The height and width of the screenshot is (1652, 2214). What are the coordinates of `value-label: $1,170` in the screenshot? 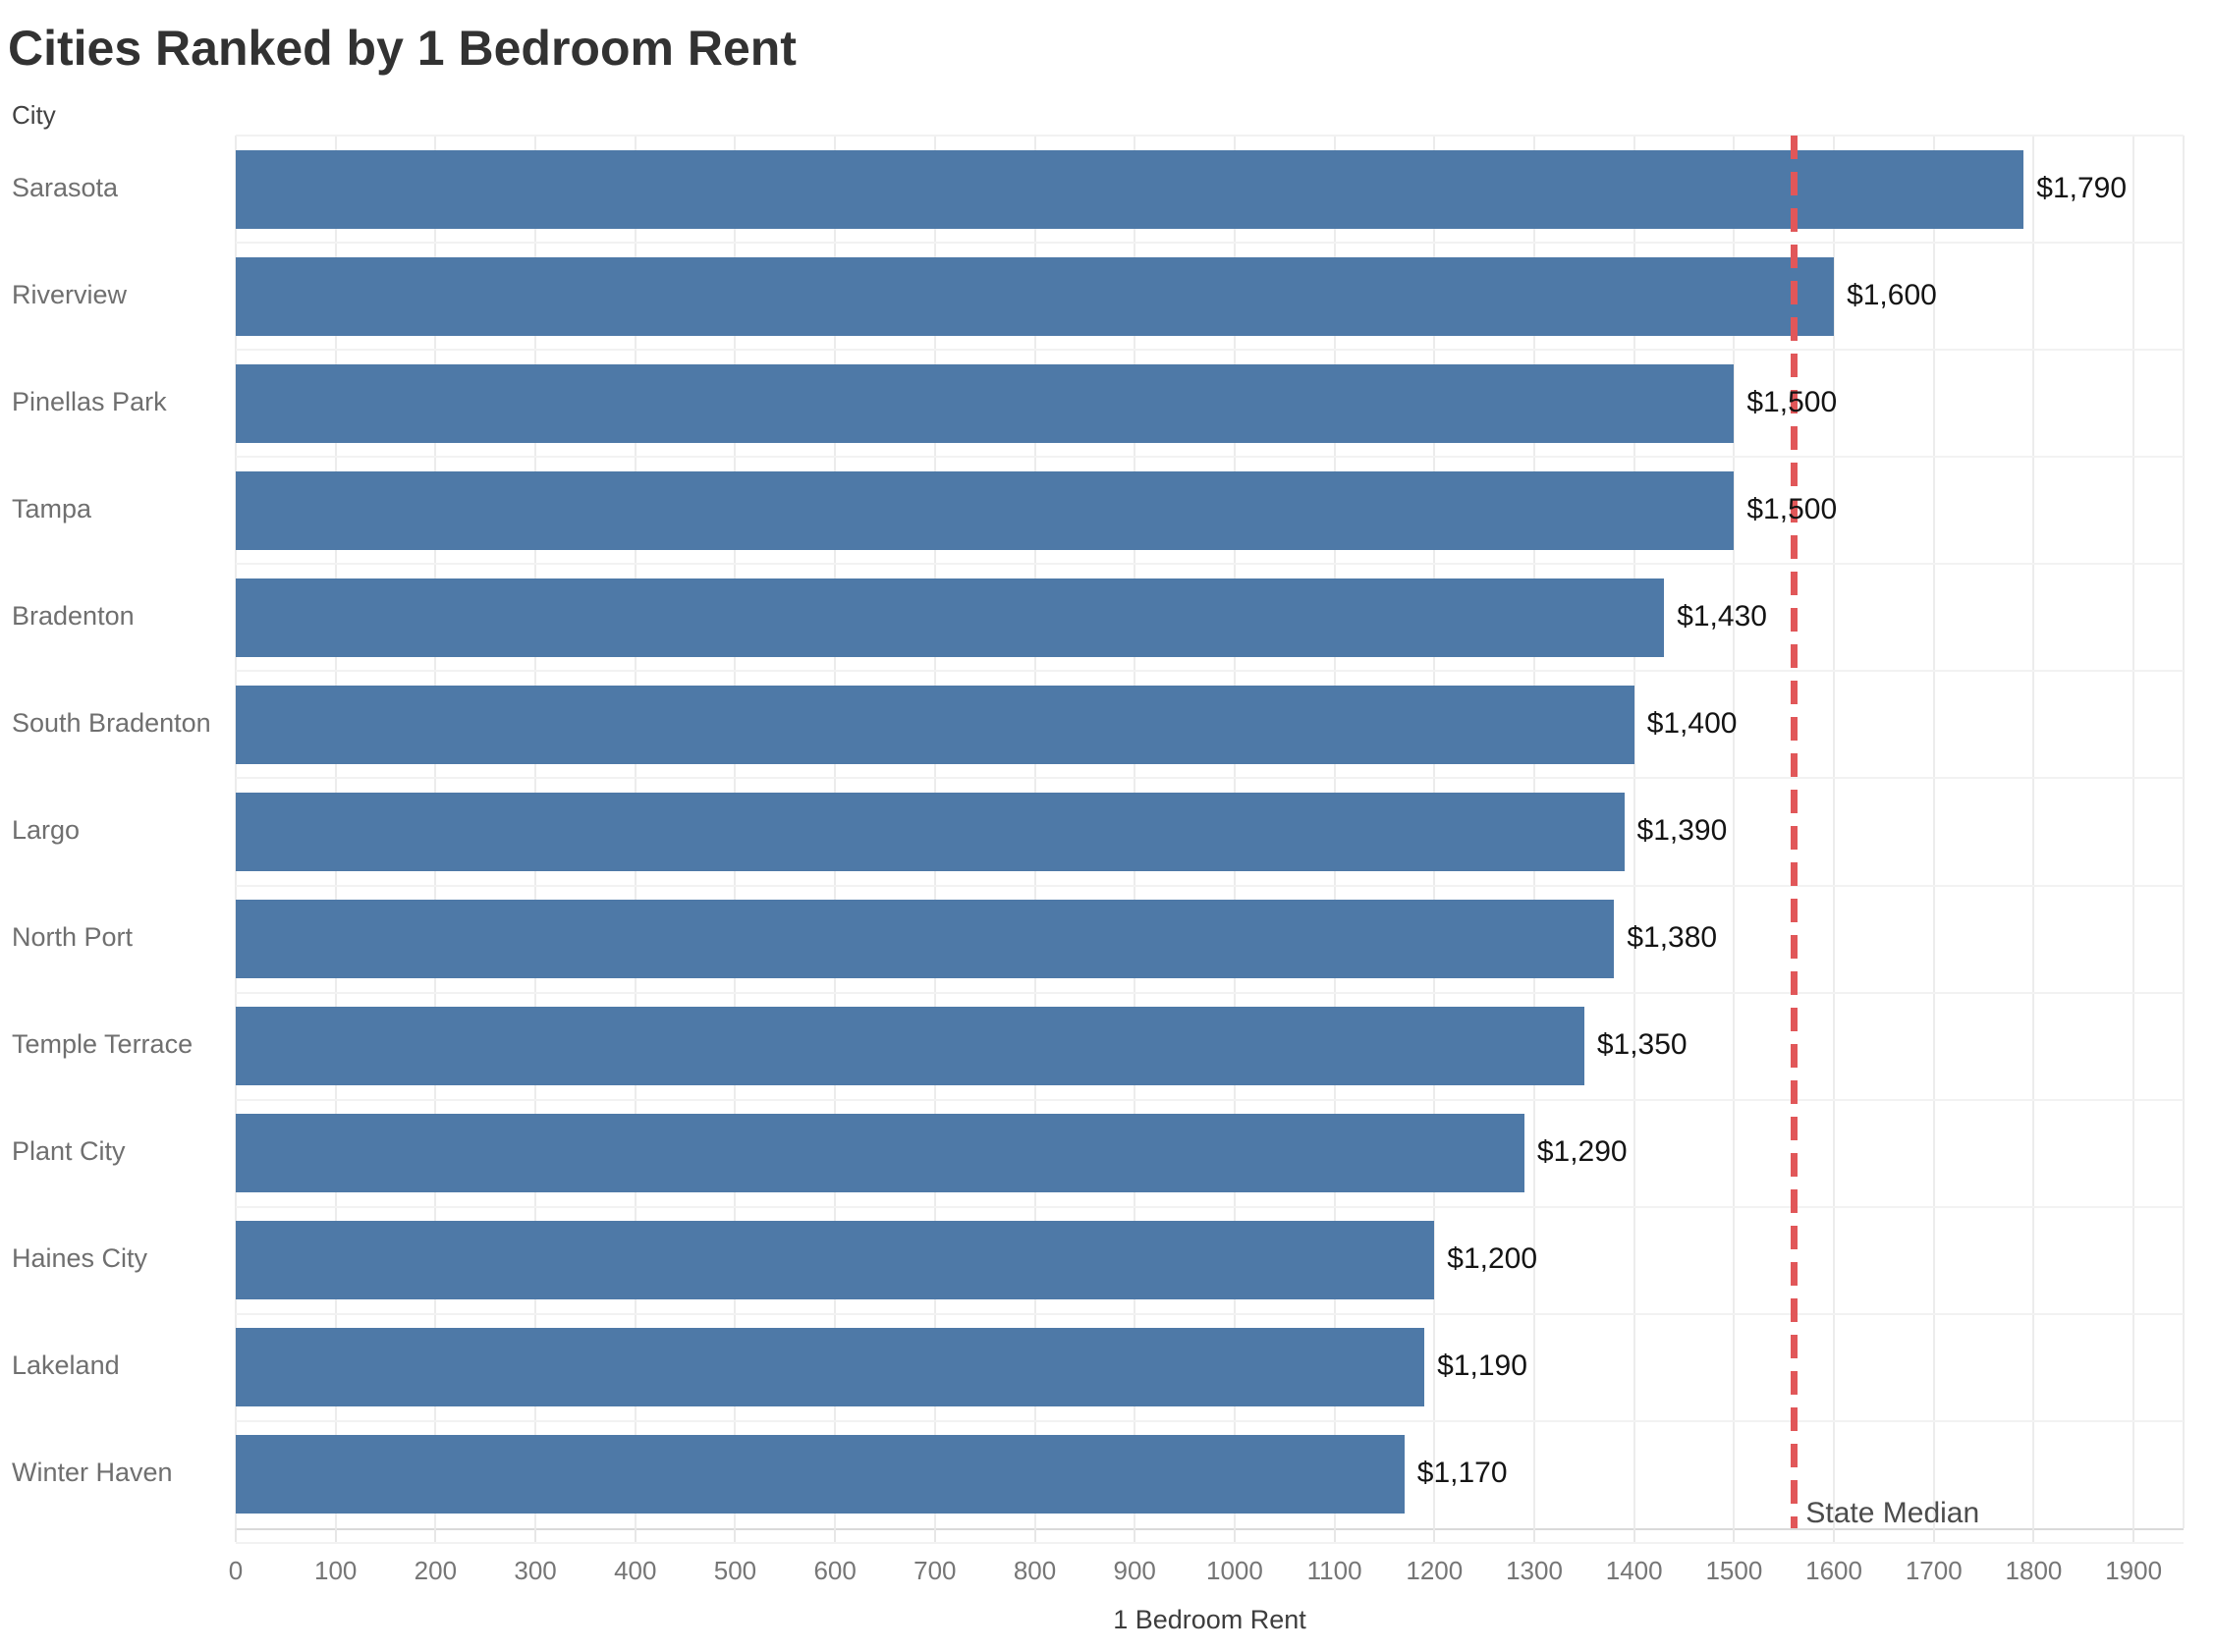 It's located at (1462, 1473).